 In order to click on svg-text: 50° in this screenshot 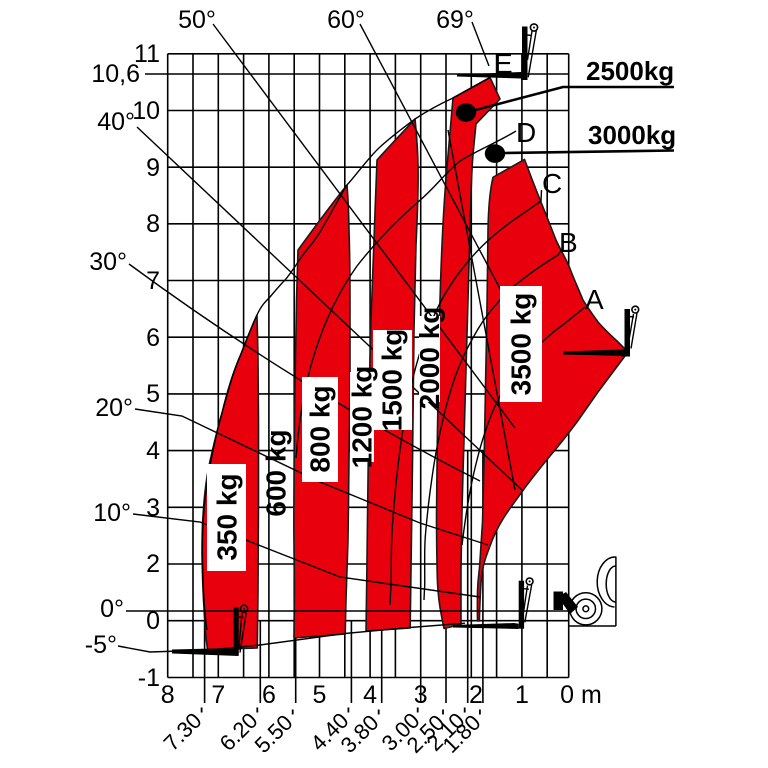, I will do `click(197, 20)`.